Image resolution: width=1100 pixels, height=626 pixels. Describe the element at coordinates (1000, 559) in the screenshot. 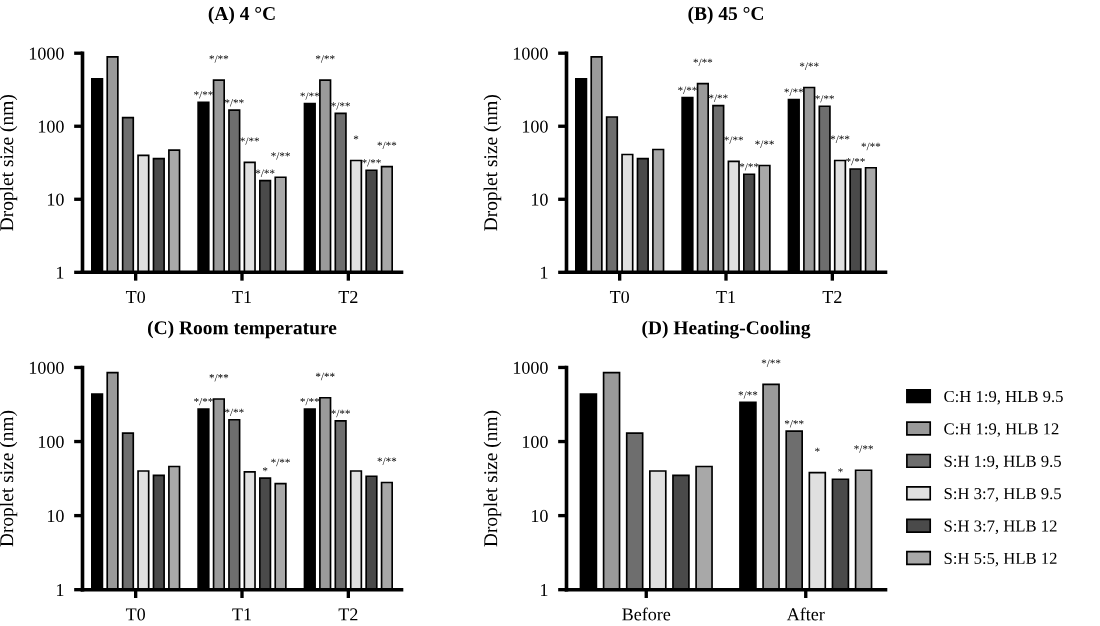

I see `legend-label: S:H 5:5, HLB 12` at that location.